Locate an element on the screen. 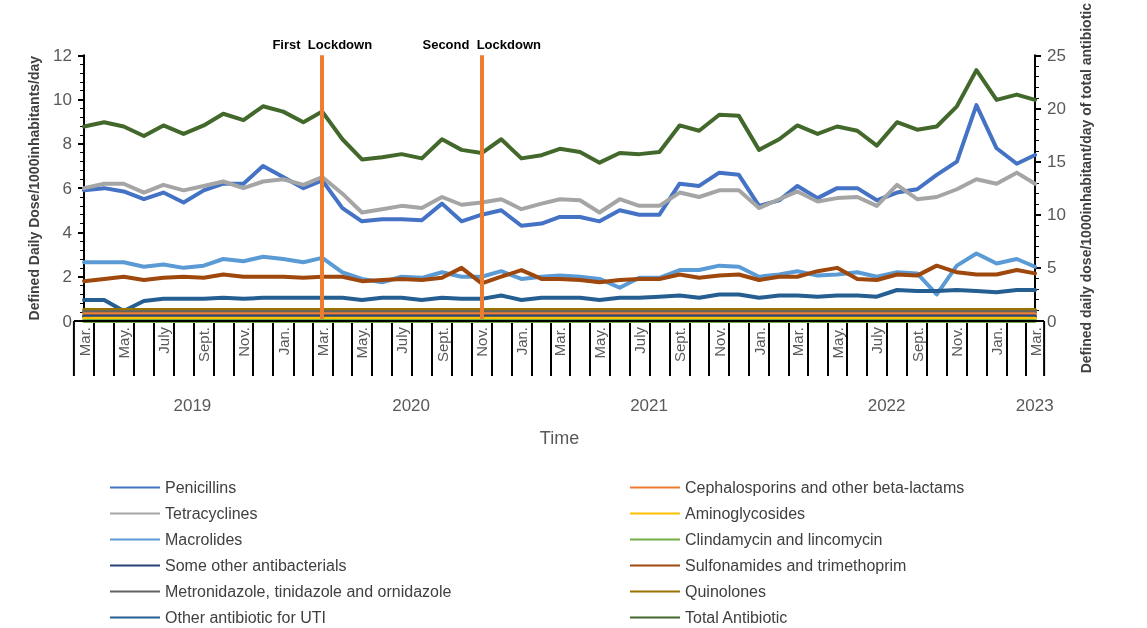 This screenshot has width=1147, height=628. y-tick-label: 0 is located at coordinates (67, 321).